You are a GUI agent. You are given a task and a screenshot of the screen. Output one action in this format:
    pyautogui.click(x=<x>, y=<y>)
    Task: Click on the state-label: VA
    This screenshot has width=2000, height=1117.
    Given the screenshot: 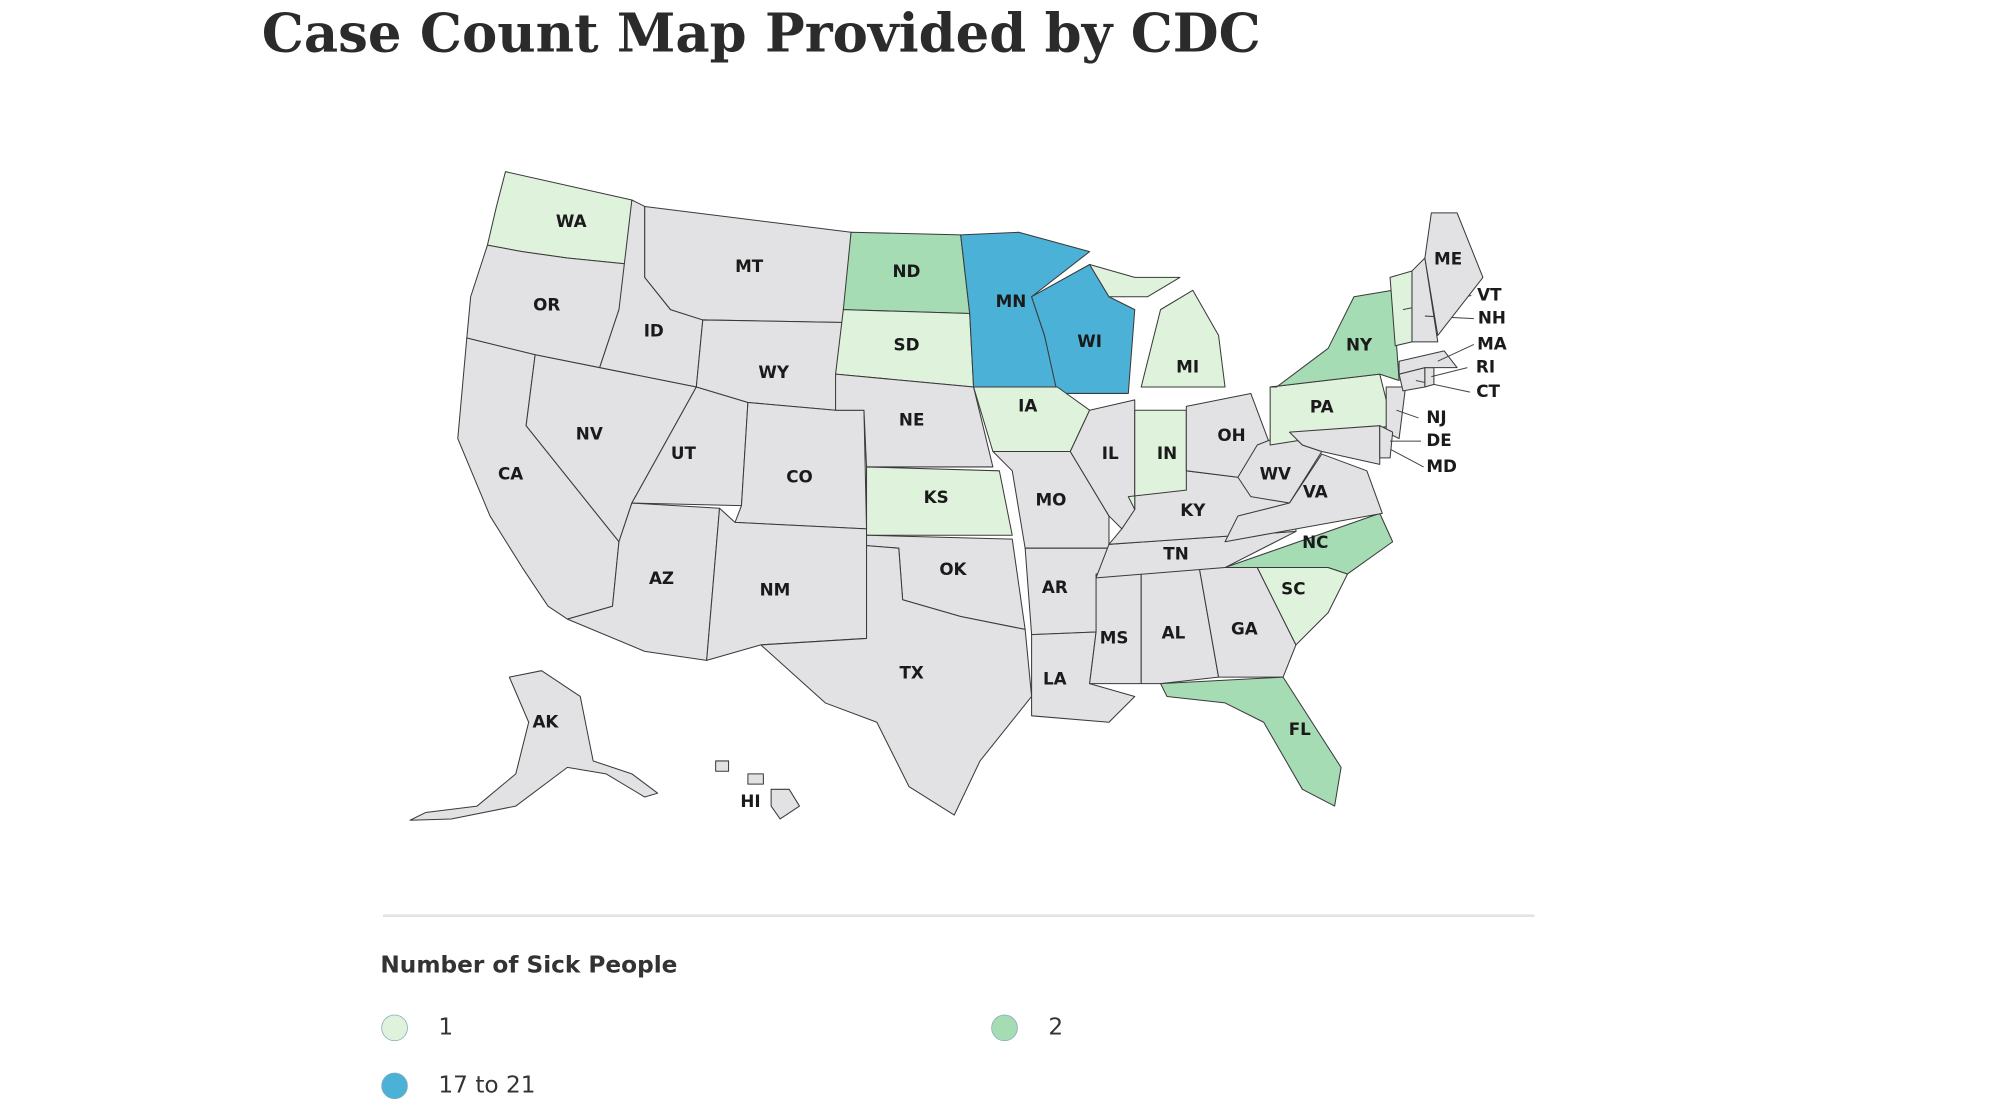 What is the action you would take?
    pyautogui.click(x=1315, y=492)
    